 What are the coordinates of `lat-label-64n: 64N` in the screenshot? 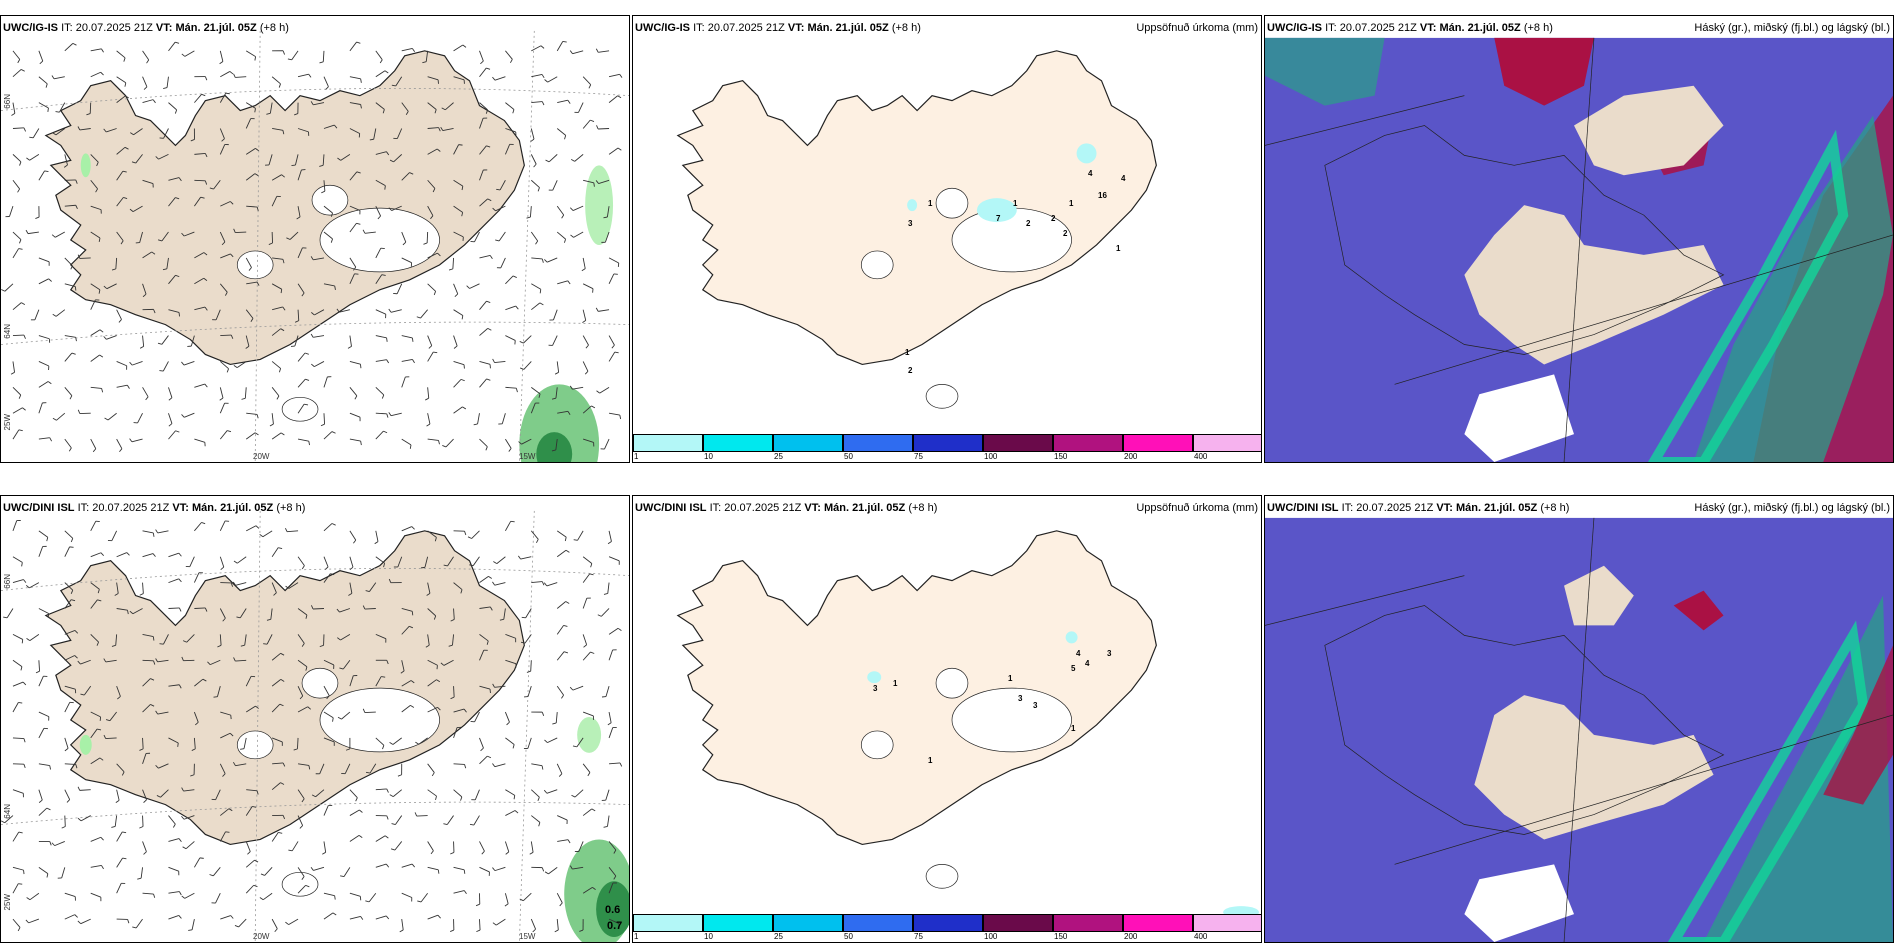 It's located at (7, 331).